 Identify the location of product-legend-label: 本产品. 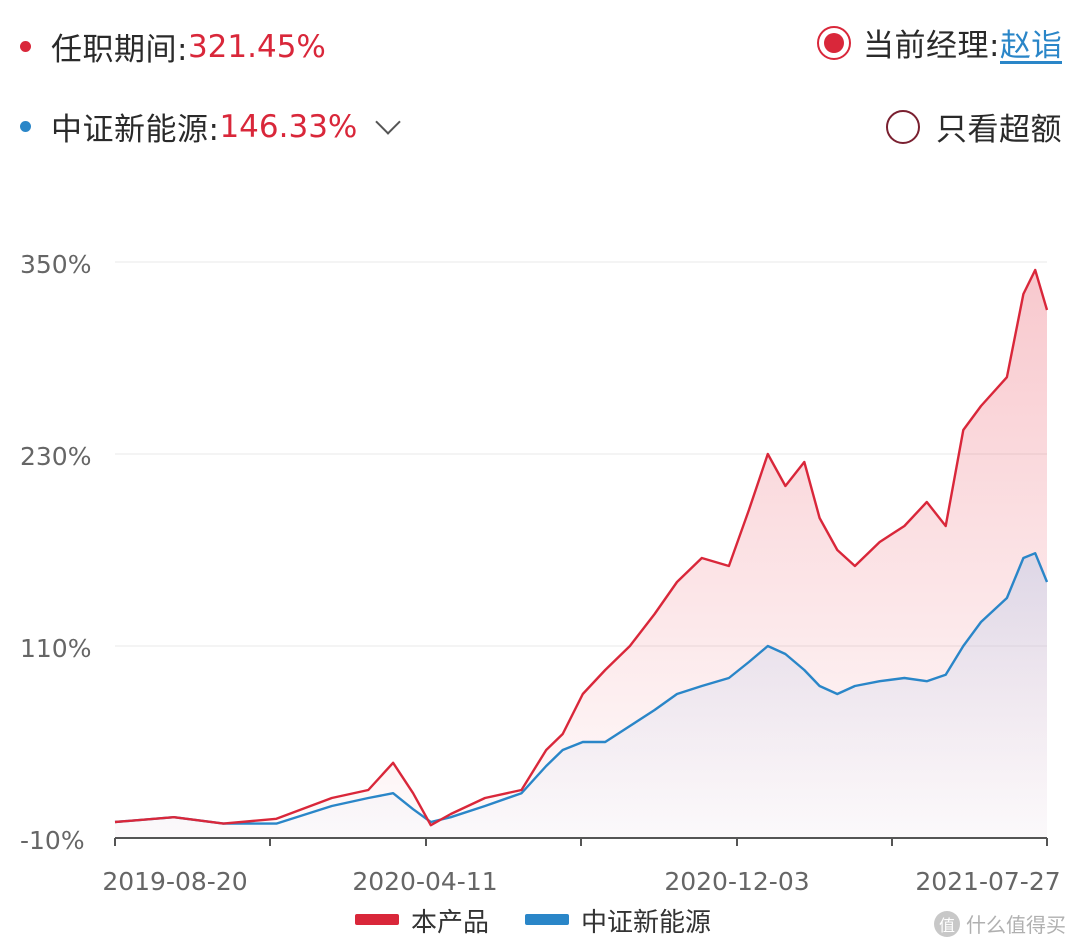
(450, 923).